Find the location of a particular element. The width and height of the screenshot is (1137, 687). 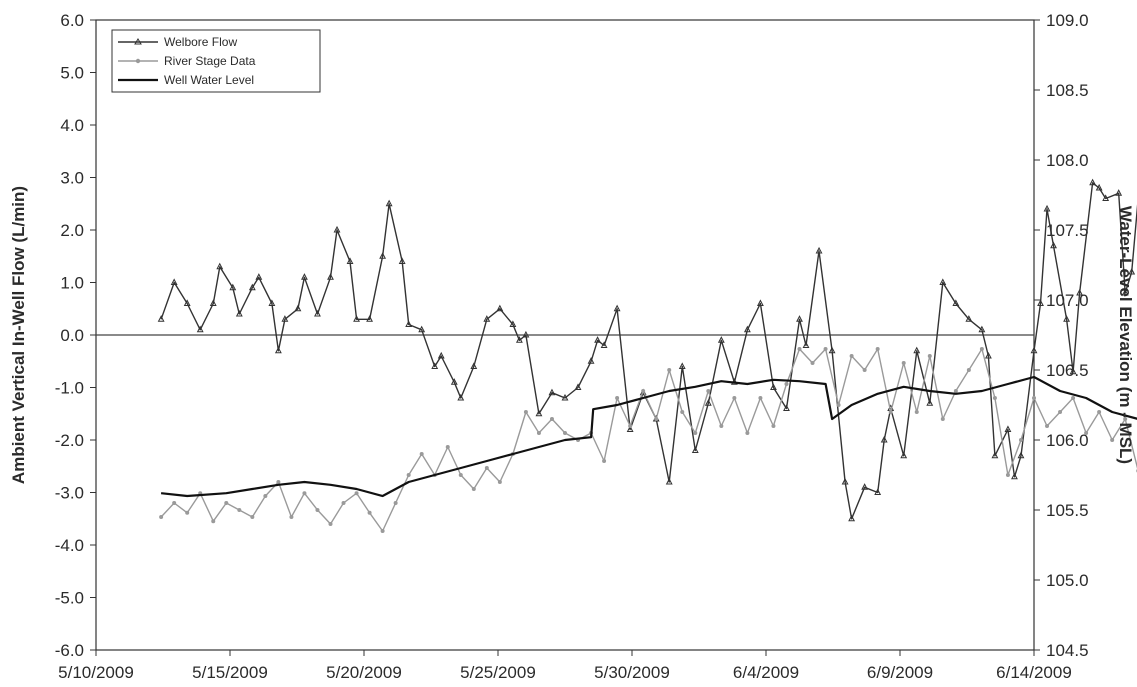

left-y-tick-label: 2.0 is located at coordinates (72, 230).